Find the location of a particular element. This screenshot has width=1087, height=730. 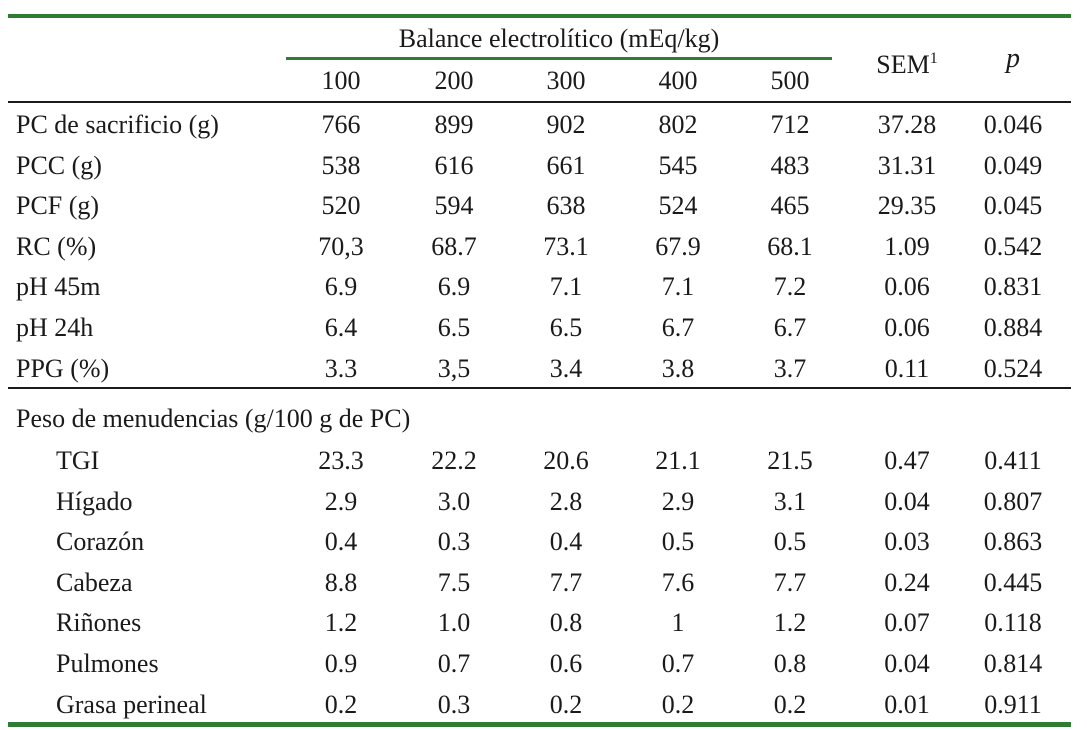

p-value-cell: 0.831 is located at coordinates (1013, 286).